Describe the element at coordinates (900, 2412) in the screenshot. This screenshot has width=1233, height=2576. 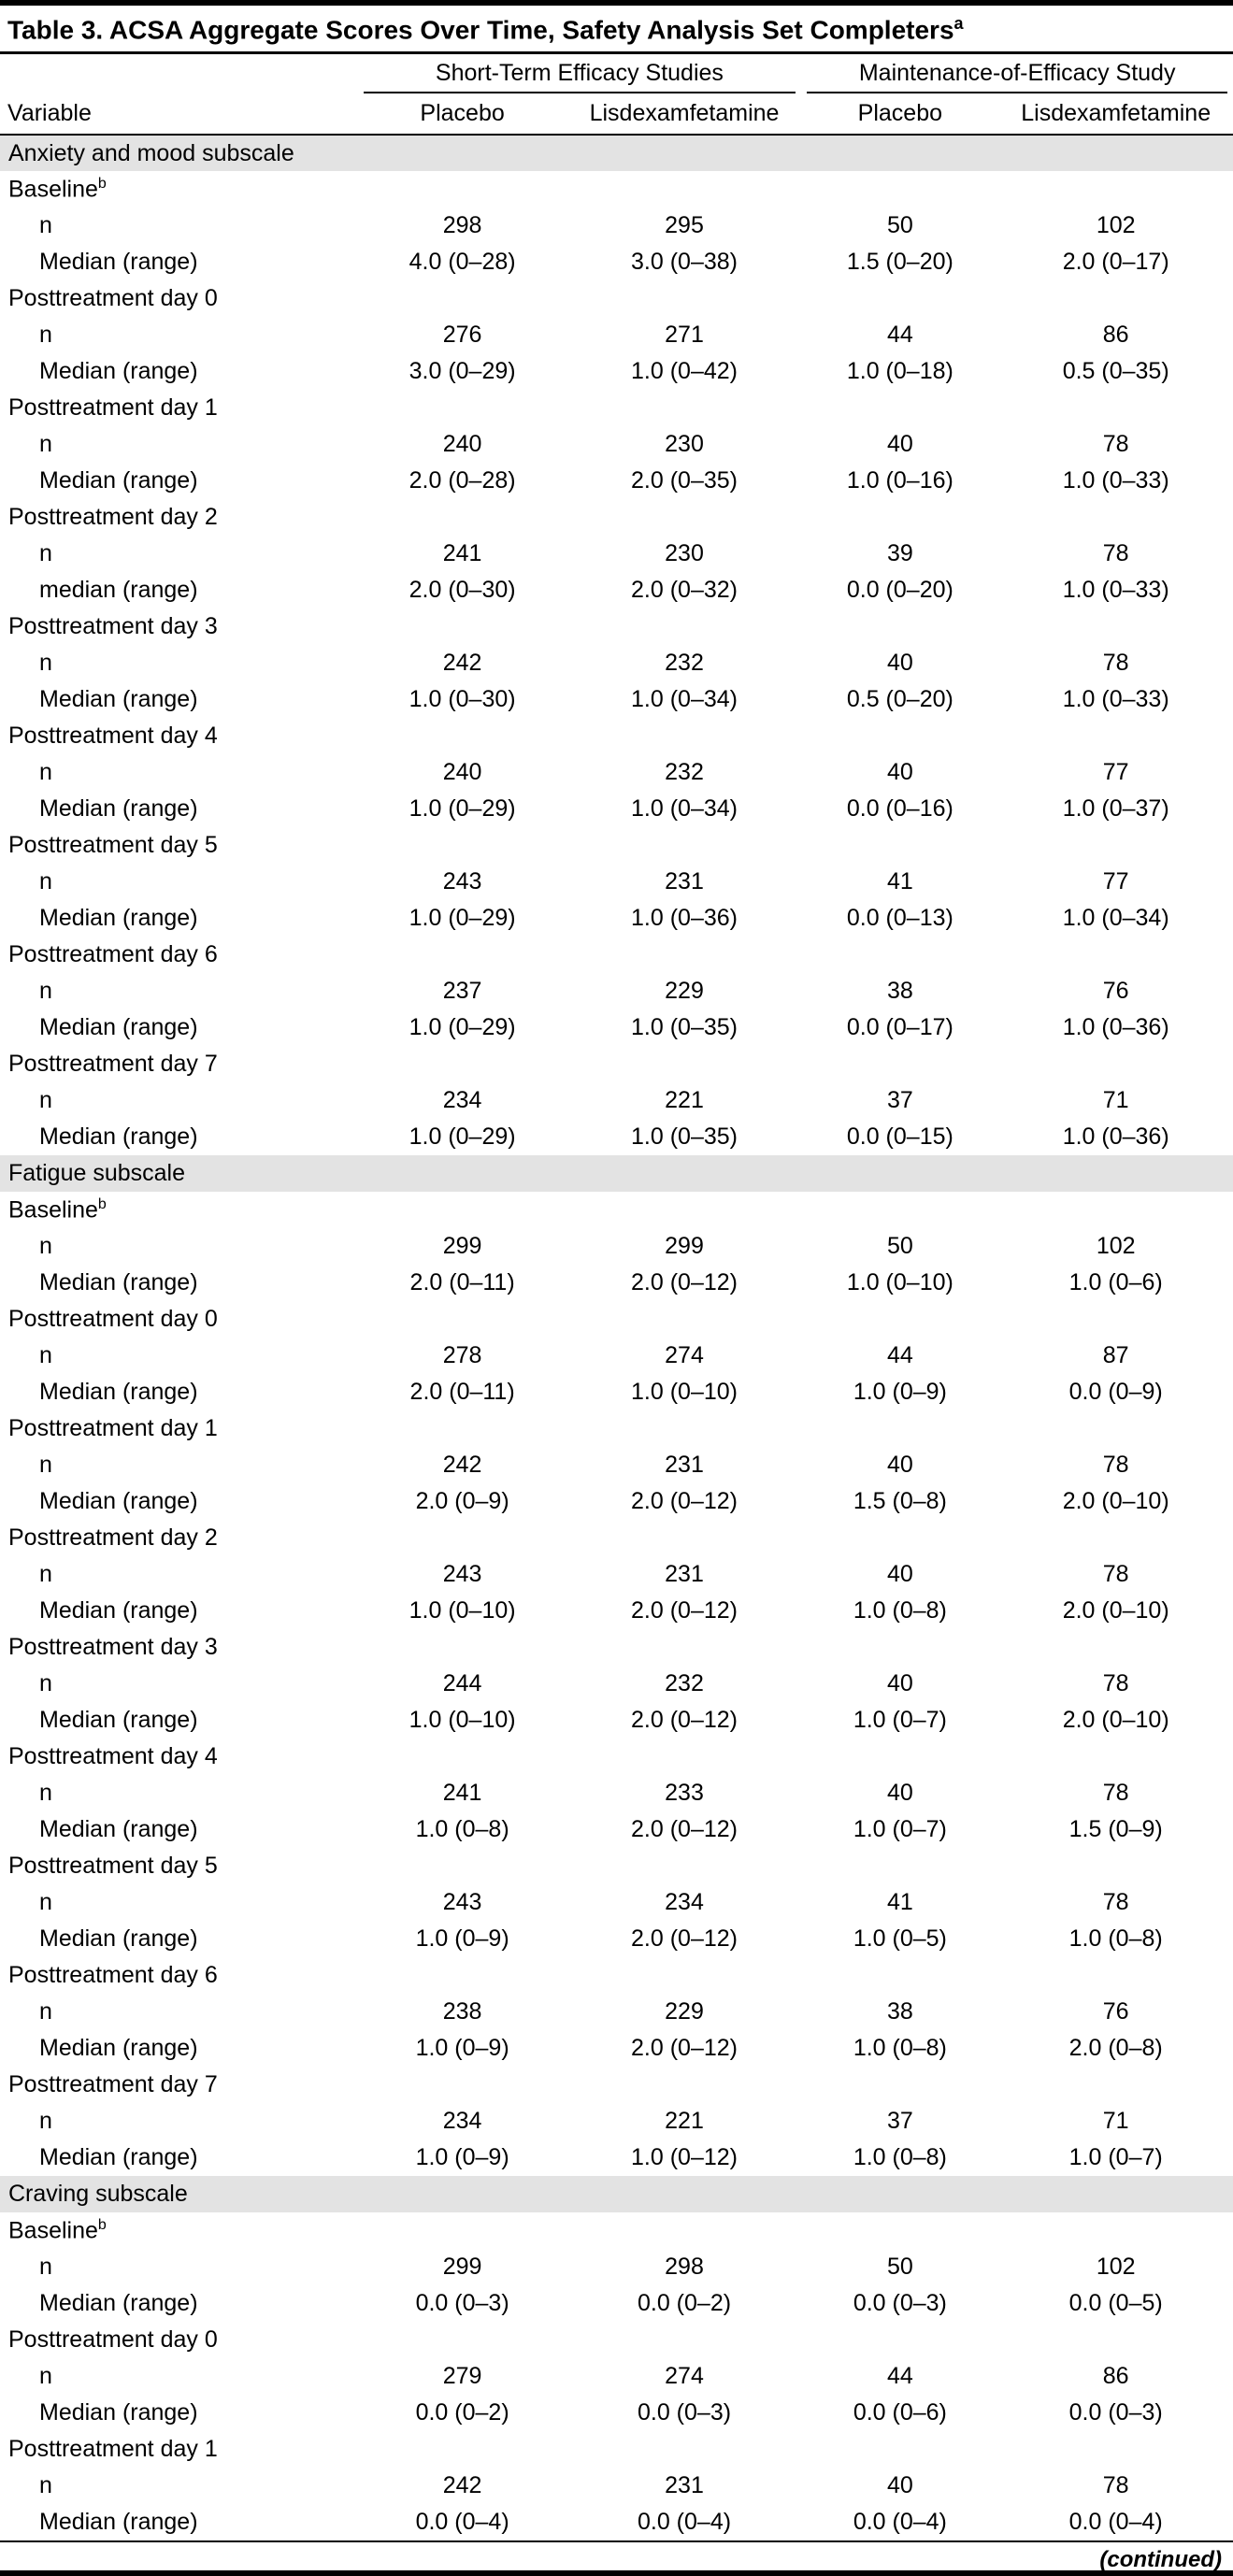
I see `data-cell: 0.0 (0–6)` at that location.